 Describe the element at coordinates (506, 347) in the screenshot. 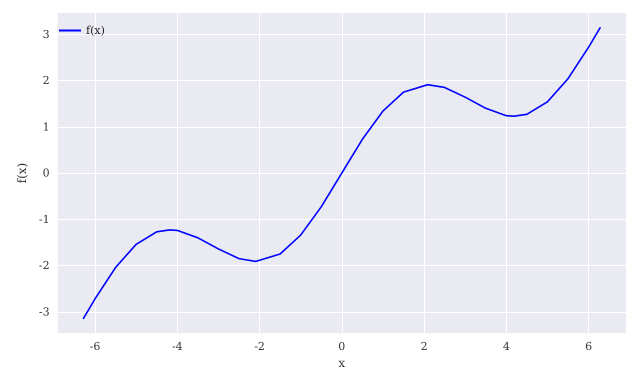

I see `x-tick-label: 4` at that location.